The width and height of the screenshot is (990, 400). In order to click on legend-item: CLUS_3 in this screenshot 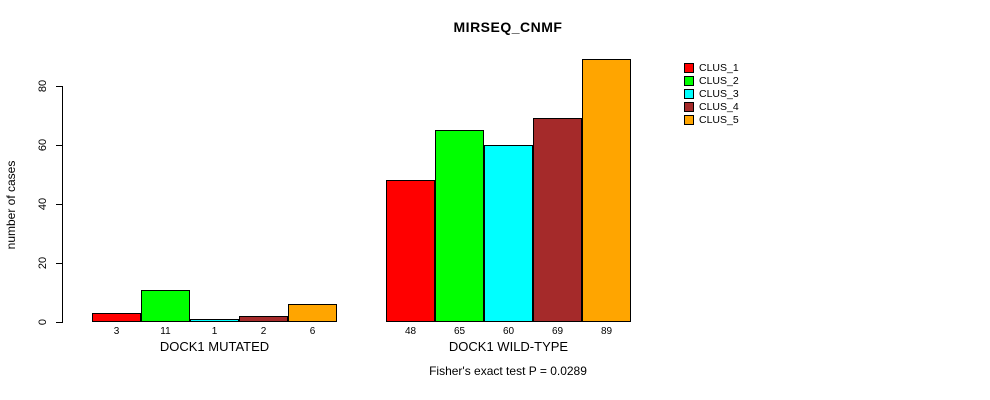, I will do `click(711, 93)`.